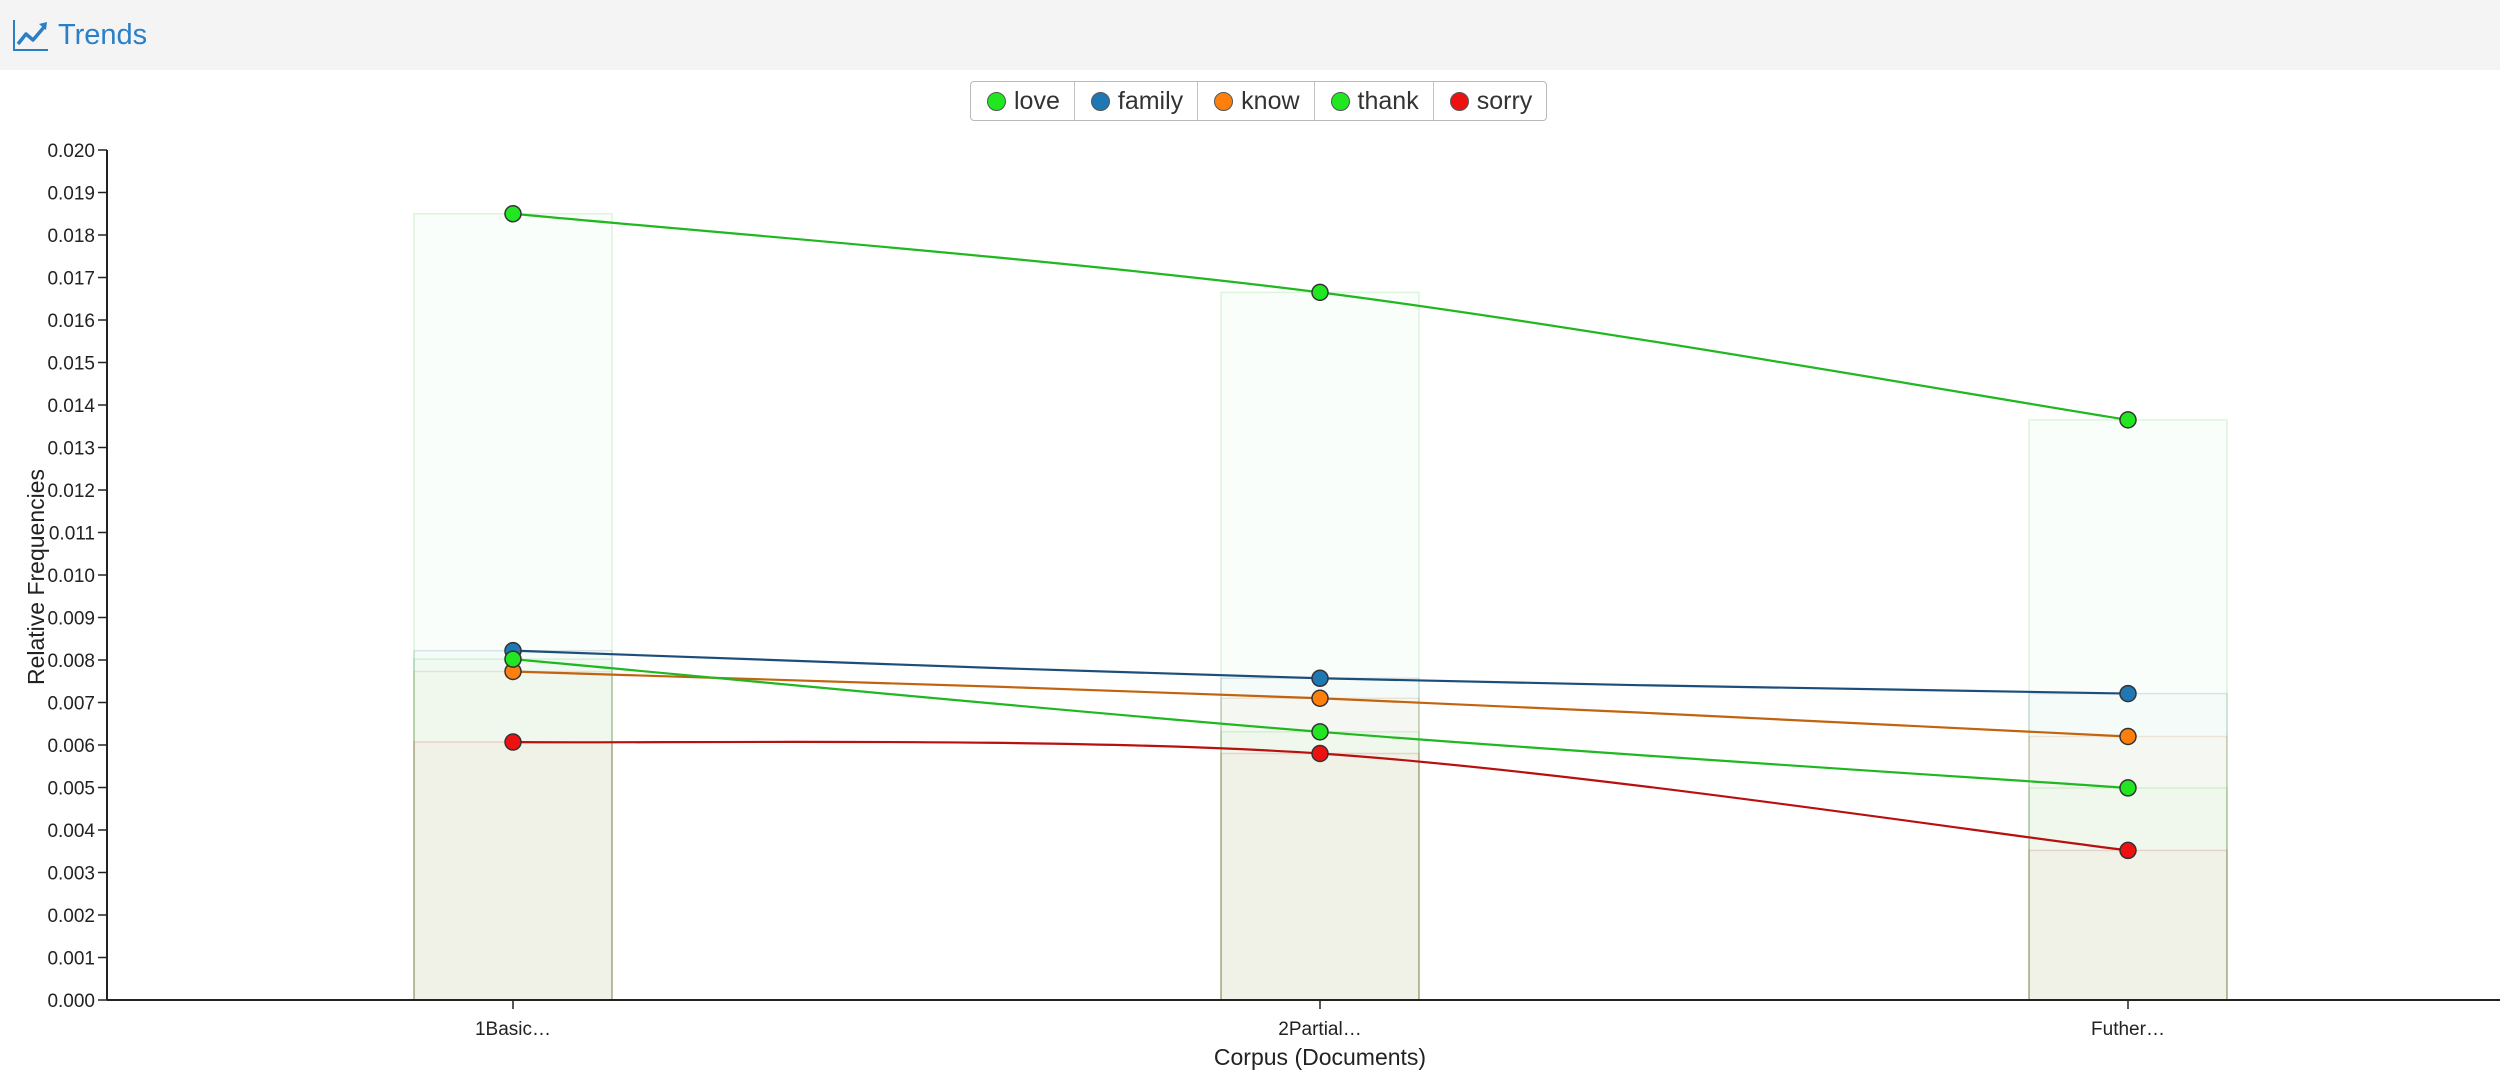 Image resolution: width=2500 pixels, height=1085 pixels. Describe the element at coordinates (1504, 100) in the screenshot. I see `legend-label: sorry` at that location.